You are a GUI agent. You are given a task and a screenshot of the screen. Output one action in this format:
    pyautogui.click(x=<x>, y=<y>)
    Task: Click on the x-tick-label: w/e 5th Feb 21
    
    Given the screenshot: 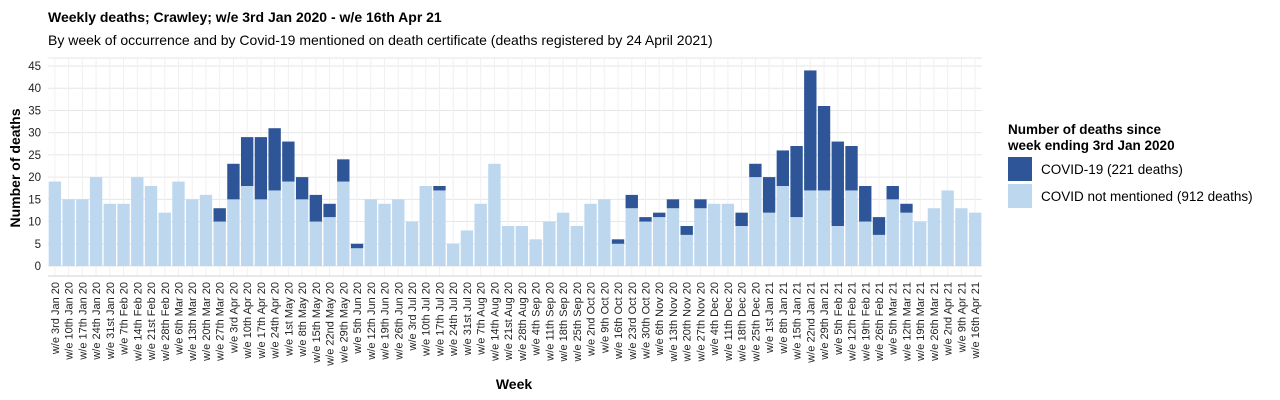 What is the action you would take?
    pyautogui.click(x=839, y=319)
    